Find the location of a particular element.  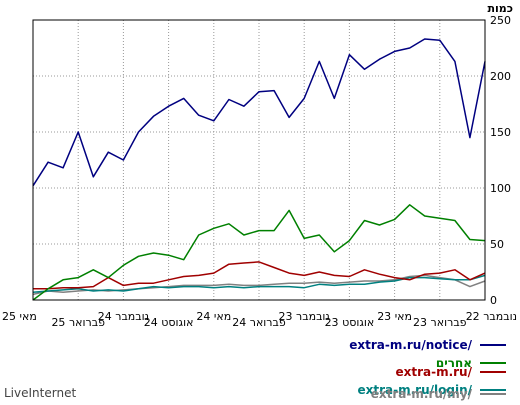

y-tick-label: 0 is located at coordinates (493, 300).